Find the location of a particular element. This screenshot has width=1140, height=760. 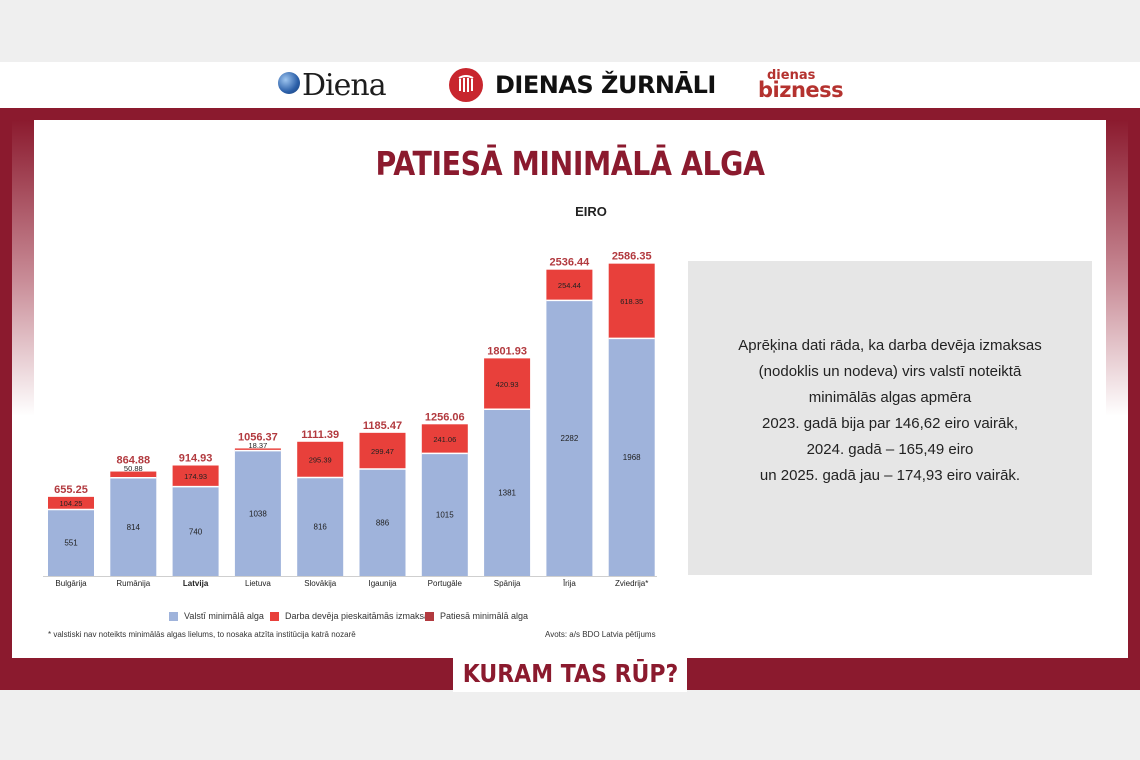

legend-label-employer: Darba devēja pieskaitāmās izmaksas is located at coordinates (359, 616).